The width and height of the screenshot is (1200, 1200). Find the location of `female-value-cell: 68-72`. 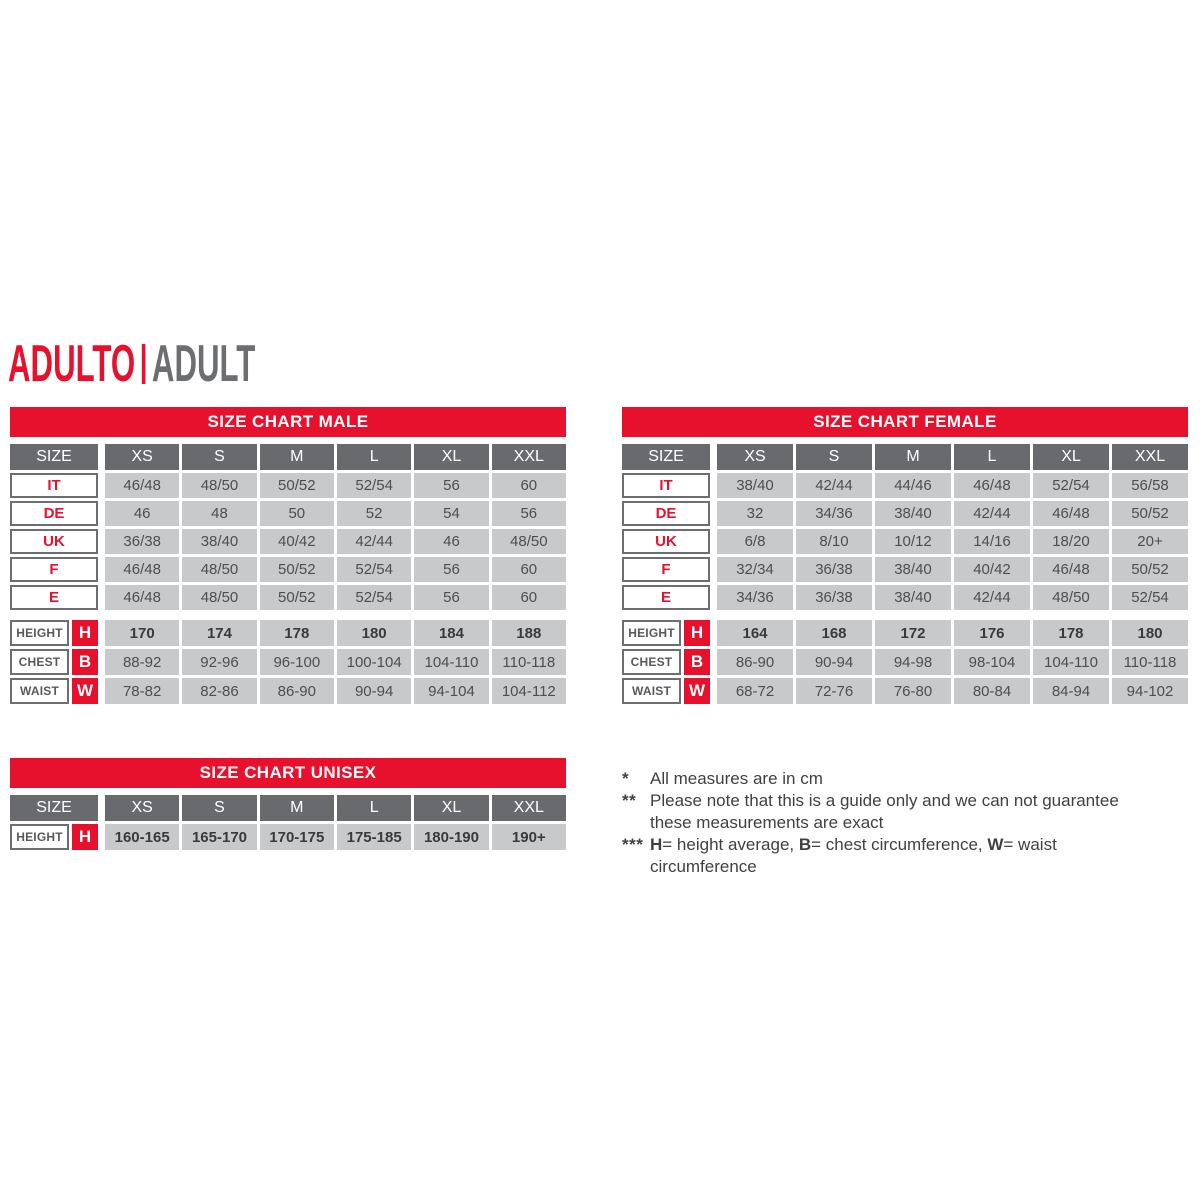

female-value-cell: 68-72 is located at coordinates (755, 691).